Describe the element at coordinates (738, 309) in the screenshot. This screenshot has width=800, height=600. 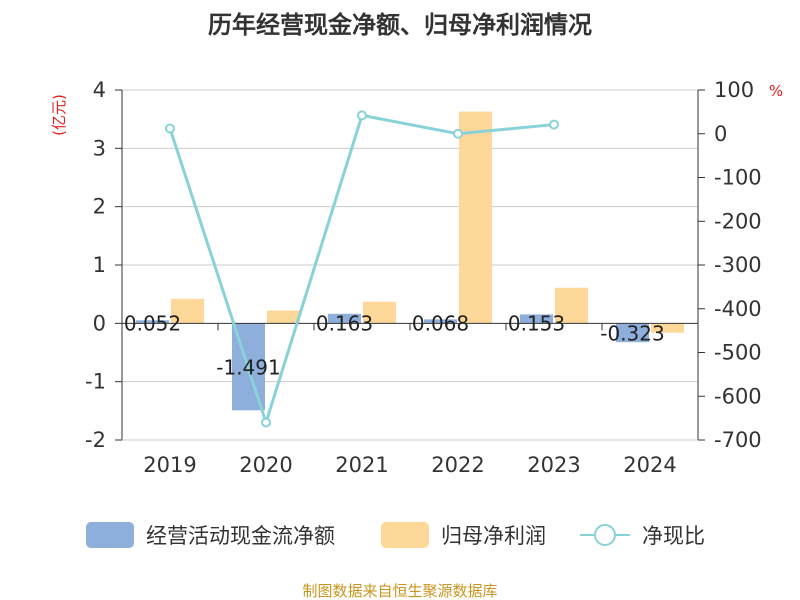
I see `right-tick-label: -400` at that location.